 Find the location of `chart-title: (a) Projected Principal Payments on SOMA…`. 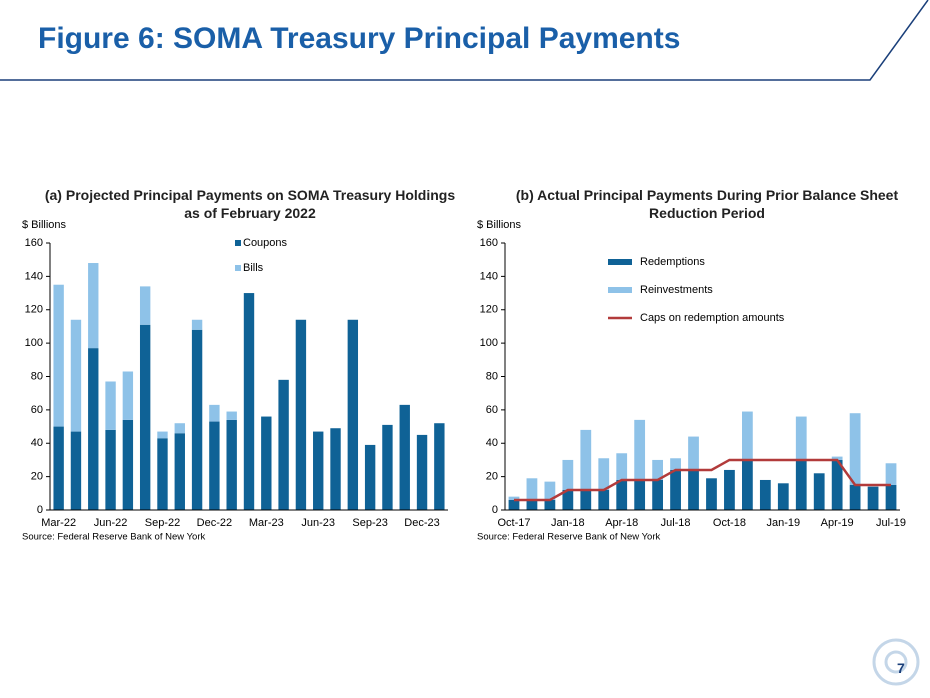

chart-title: (a) Projected Principal Payments on SOMA… is located at coordinates (250, 204).